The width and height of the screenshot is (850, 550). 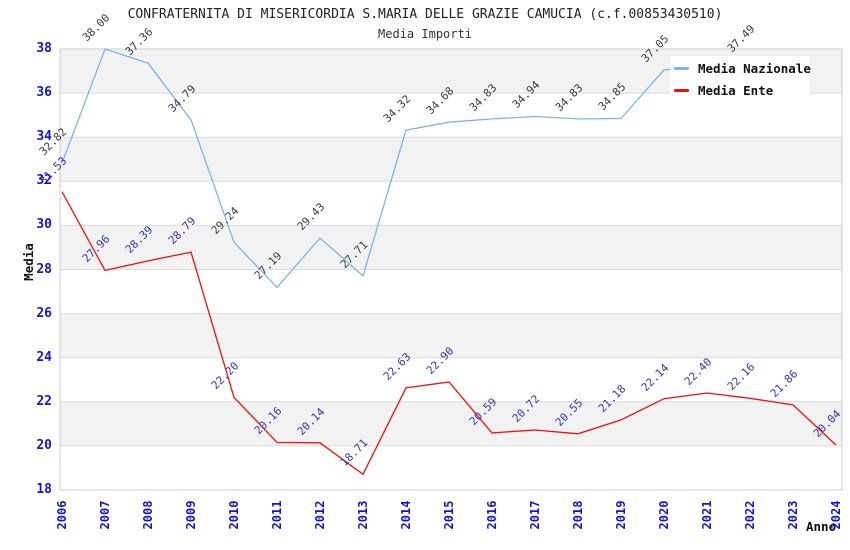 What do you see at coordinates (578, 515) in the screenshot?
I see `x-tick-label: 2018` at bounding box center [578, 515].